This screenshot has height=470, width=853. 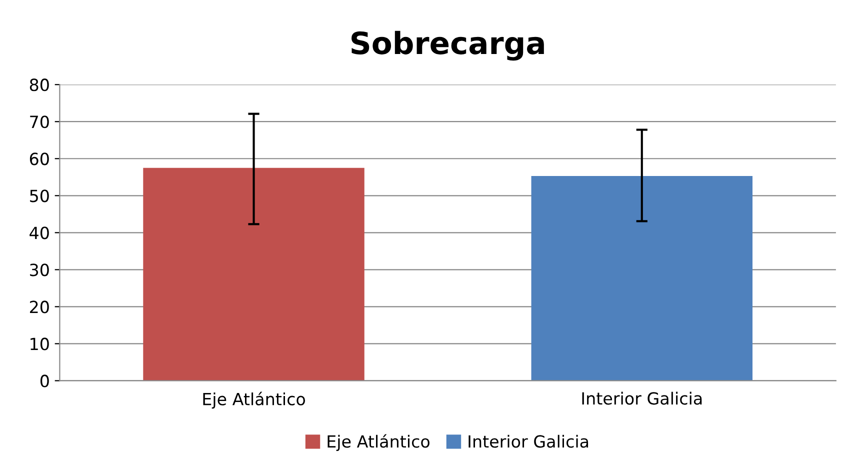 What do you see at coordinates (528, 441) in the screenshot?
I see `legend-label: Interior Galicia` at bounding box center [528, 441].